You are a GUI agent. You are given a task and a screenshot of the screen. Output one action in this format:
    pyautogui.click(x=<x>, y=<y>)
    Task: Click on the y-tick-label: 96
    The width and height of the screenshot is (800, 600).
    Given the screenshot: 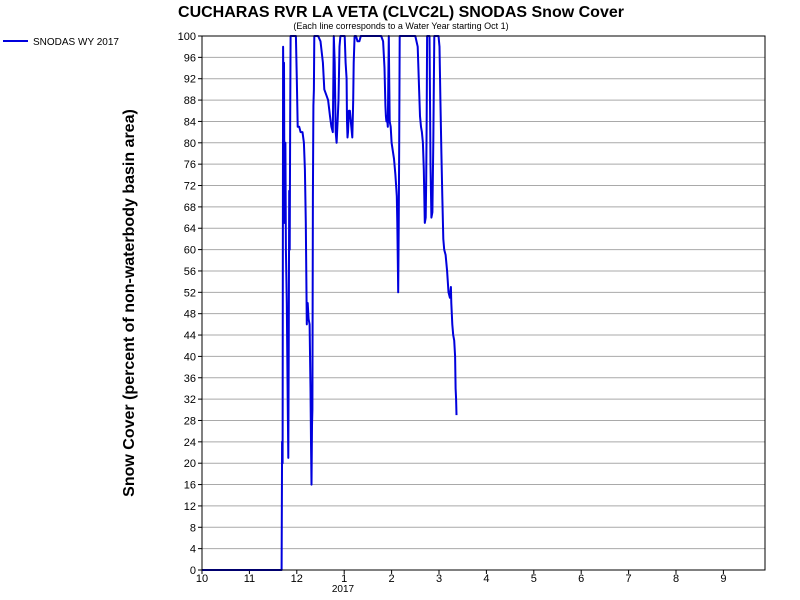 What is the action you would take?
    pyautogui.click(x=190, y=58)
    